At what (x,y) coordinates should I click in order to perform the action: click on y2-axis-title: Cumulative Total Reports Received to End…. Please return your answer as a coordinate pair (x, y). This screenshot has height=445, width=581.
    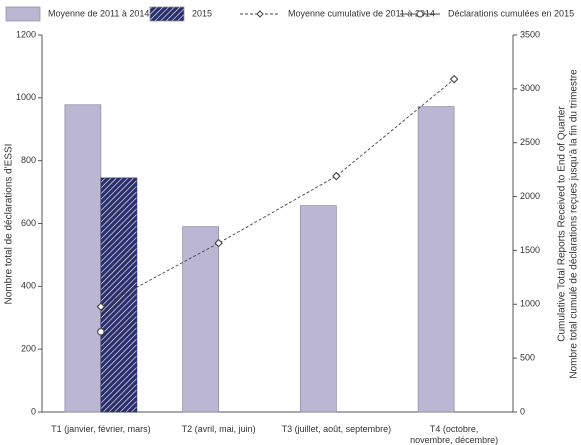
    Looking at the image, I should click on (562, 224).